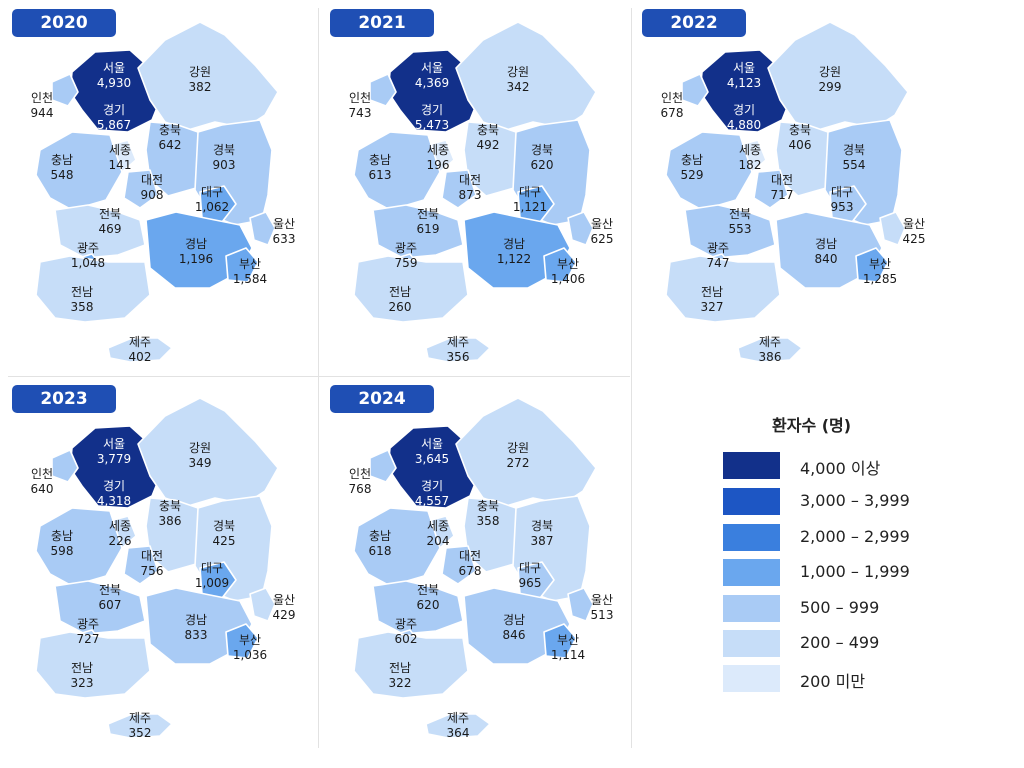  Describe the element at coordinates (120, 165) in the screenshot. I see `region-value: 141` at that location.